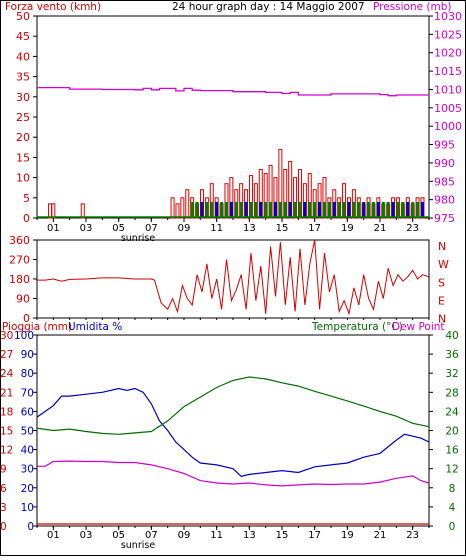 The width and height of the screenshot is (466, 560). I want to click on wind-y-tick-label: 0, so click(26, 218).